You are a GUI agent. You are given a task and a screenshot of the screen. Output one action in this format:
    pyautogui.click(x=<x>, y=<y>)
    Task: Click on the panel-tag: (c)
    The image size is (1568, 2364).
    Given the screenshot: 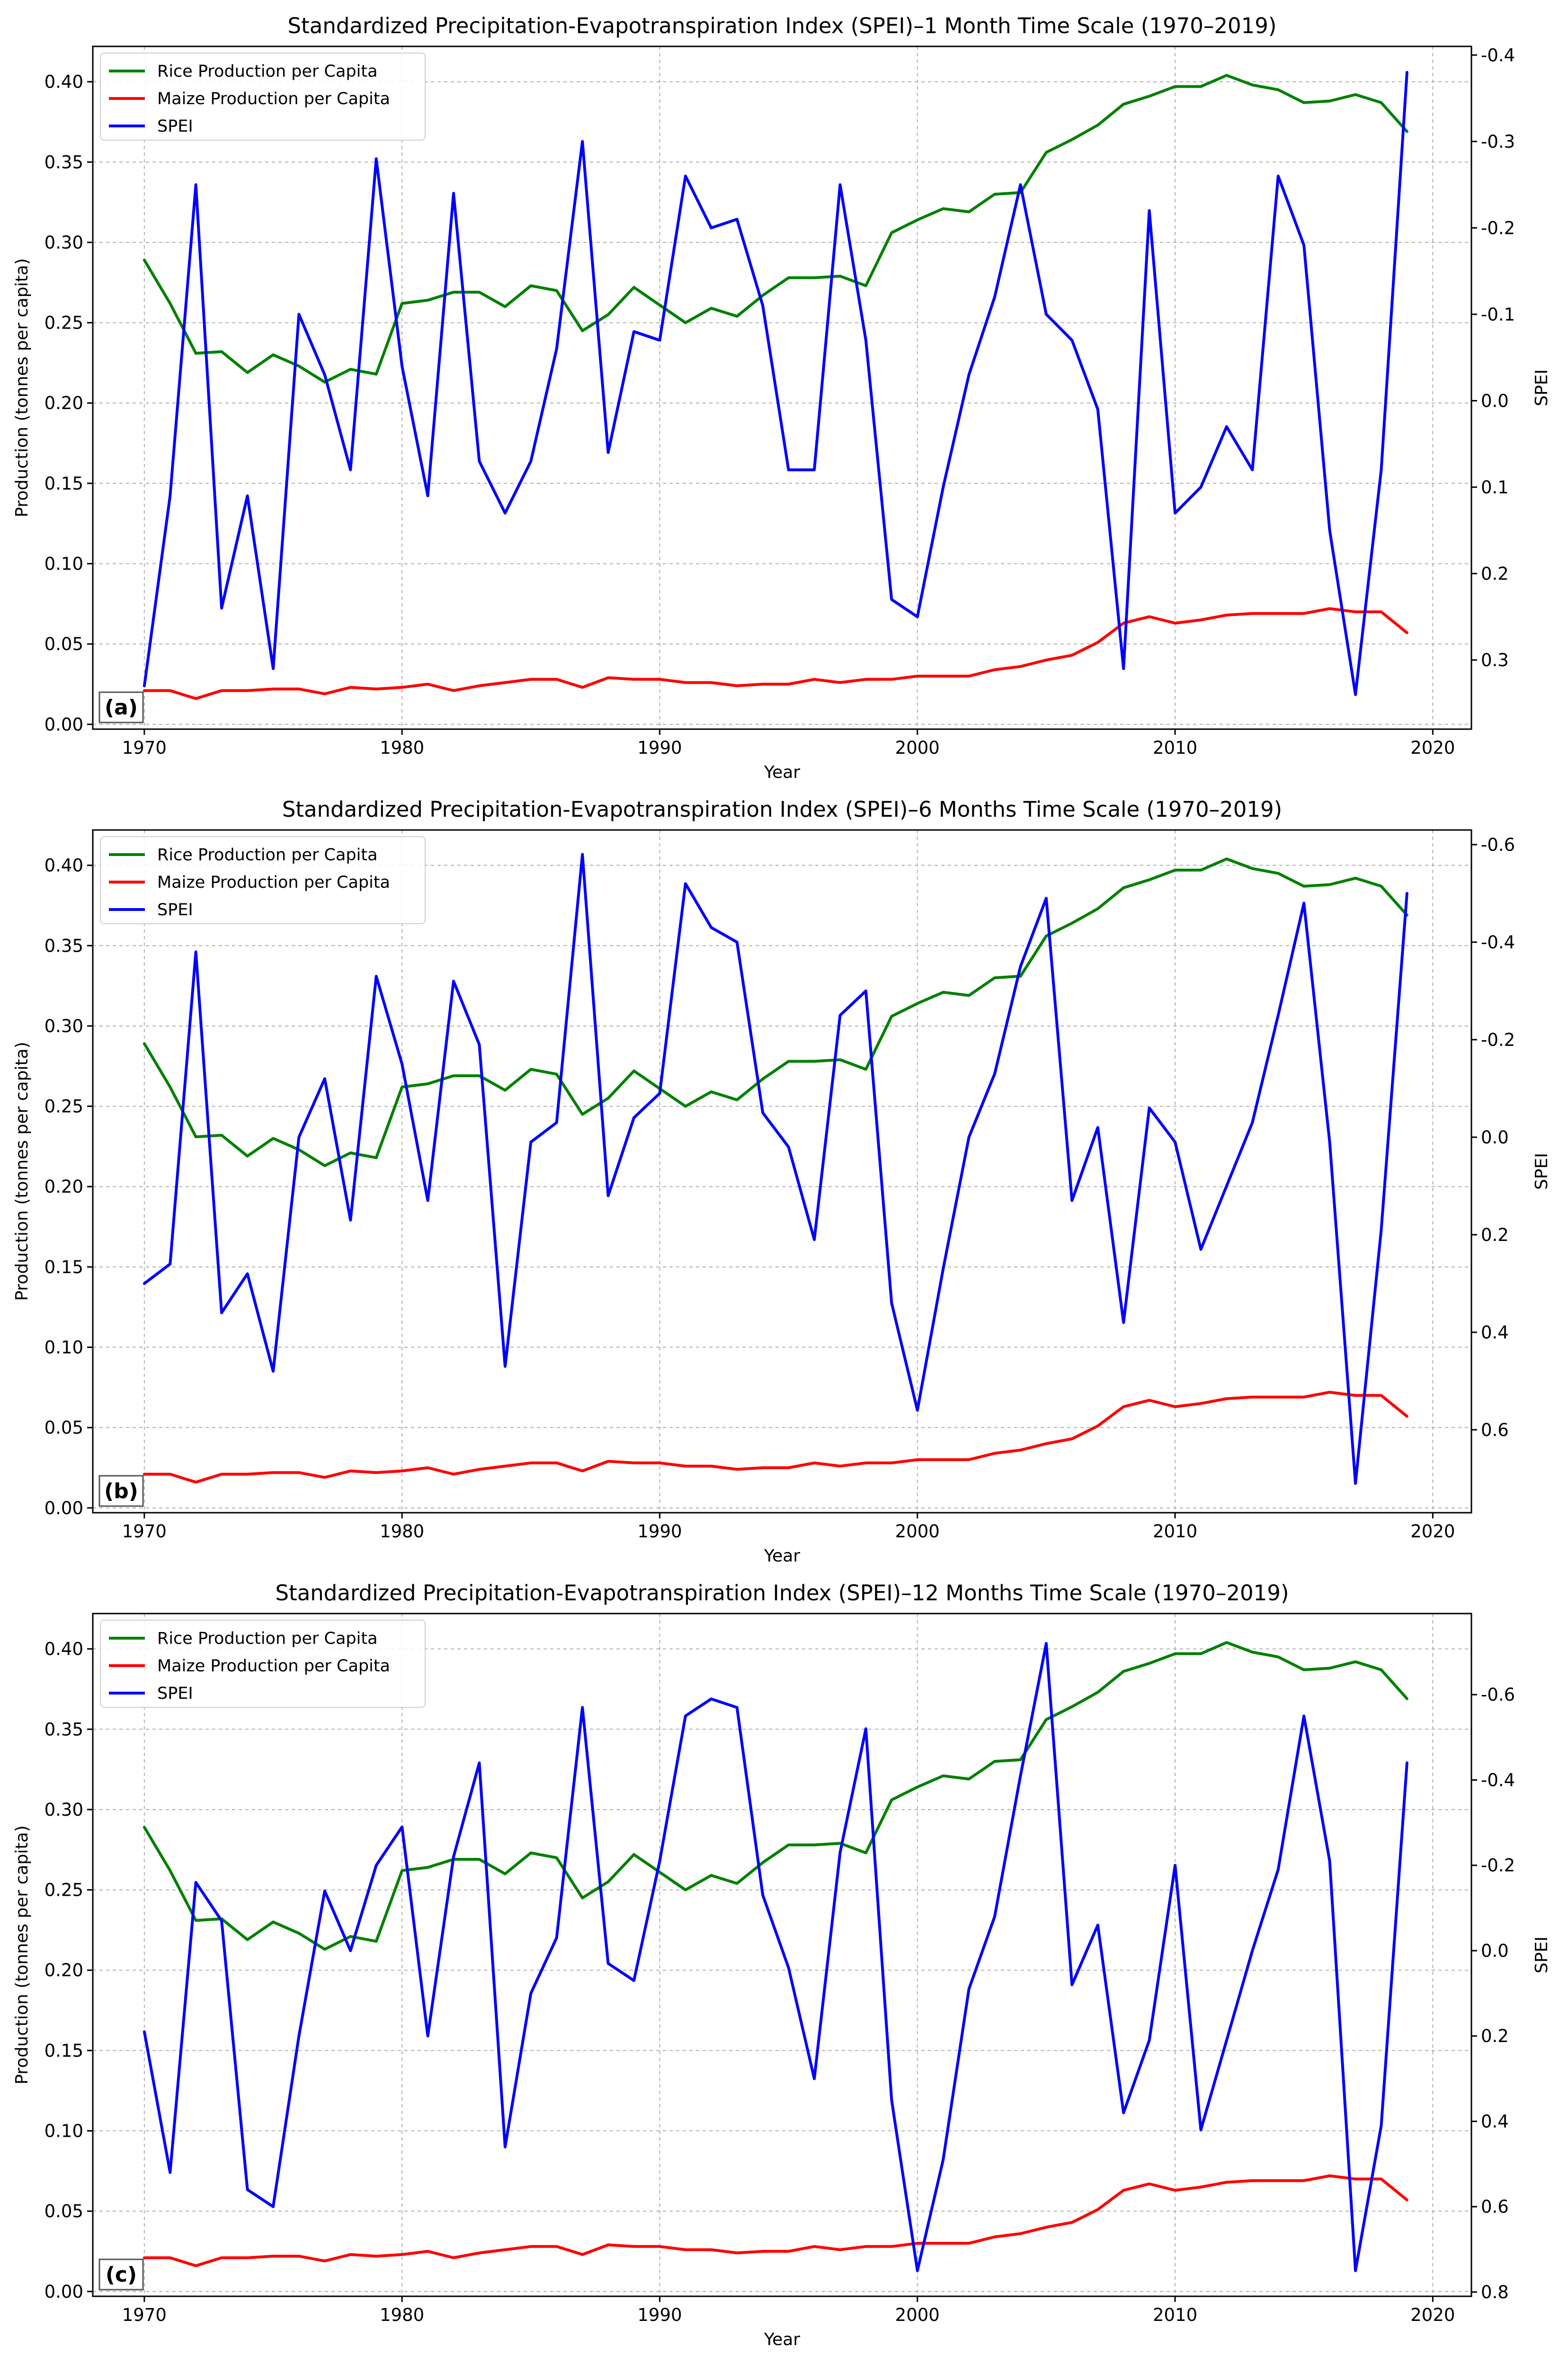 What is the action you would take?
    pyautogui.click(x=121, y=2274)
    